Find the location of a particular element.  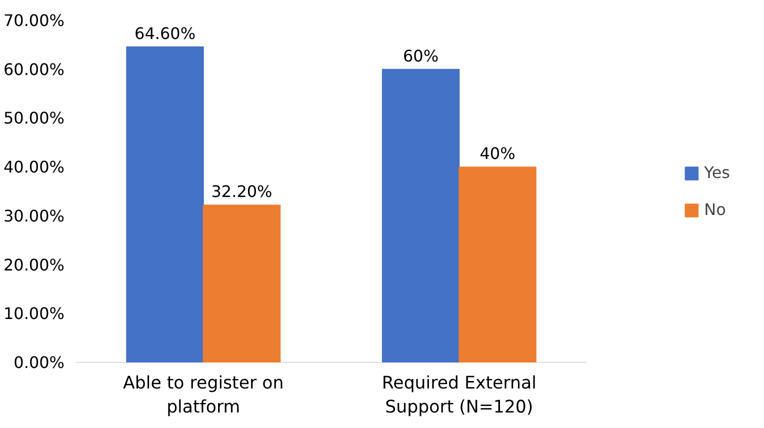

x-tick-label: Able to register on platform is located at coordinates (203, 396).